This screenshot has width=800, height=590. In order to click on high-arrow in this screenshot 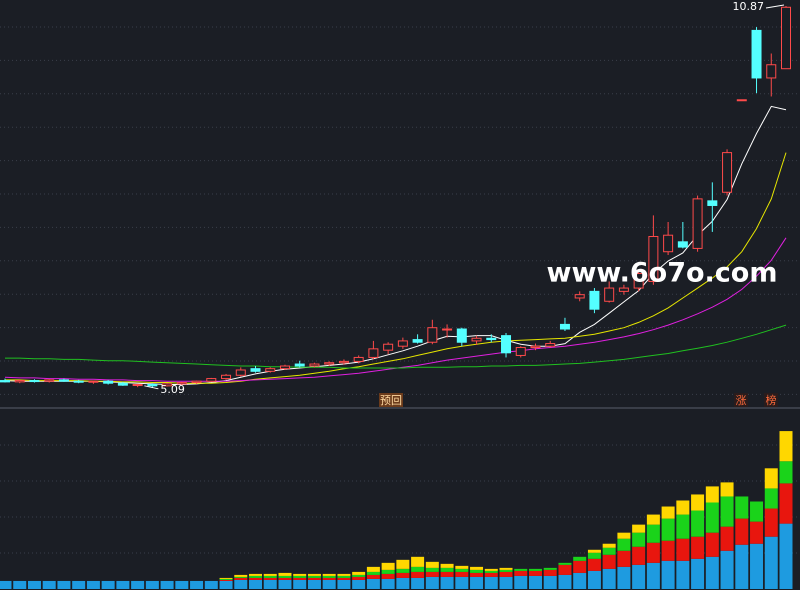, I will do `click(775, 6)`.